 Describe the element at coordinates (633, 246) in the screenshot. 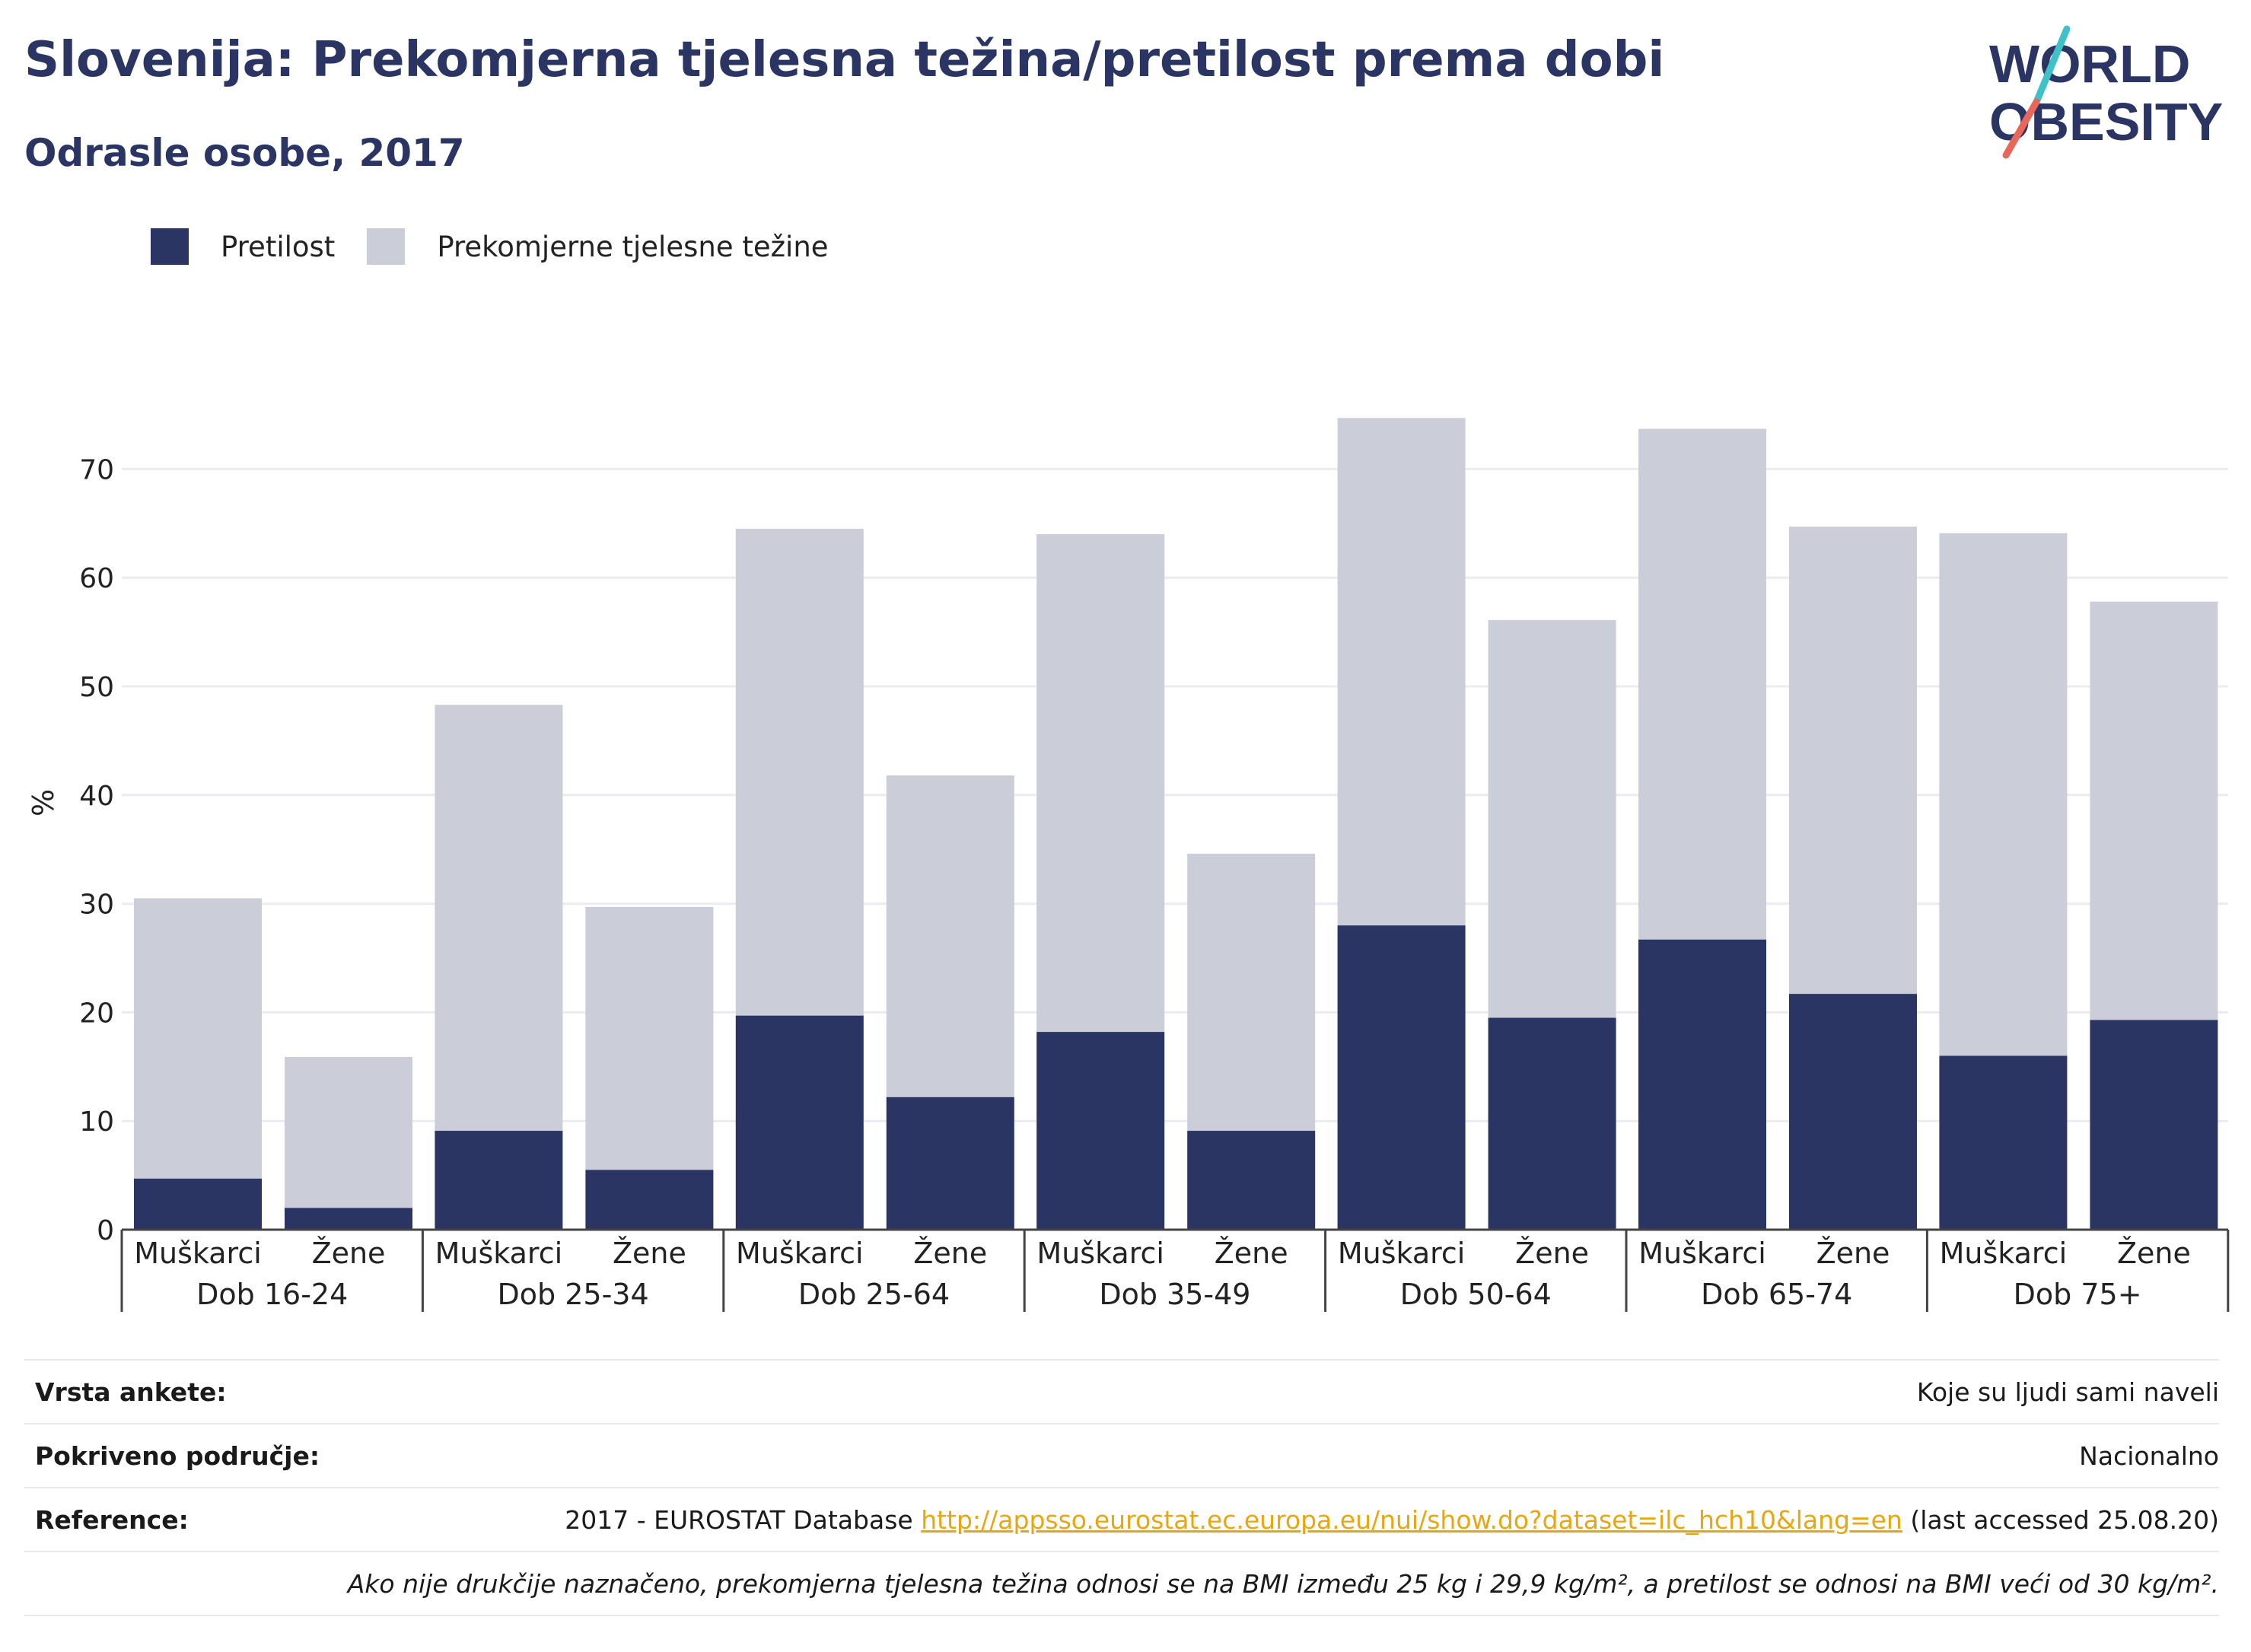

I see `legend-label-overweight: Prekomjerne tjelesne težine` at that location.